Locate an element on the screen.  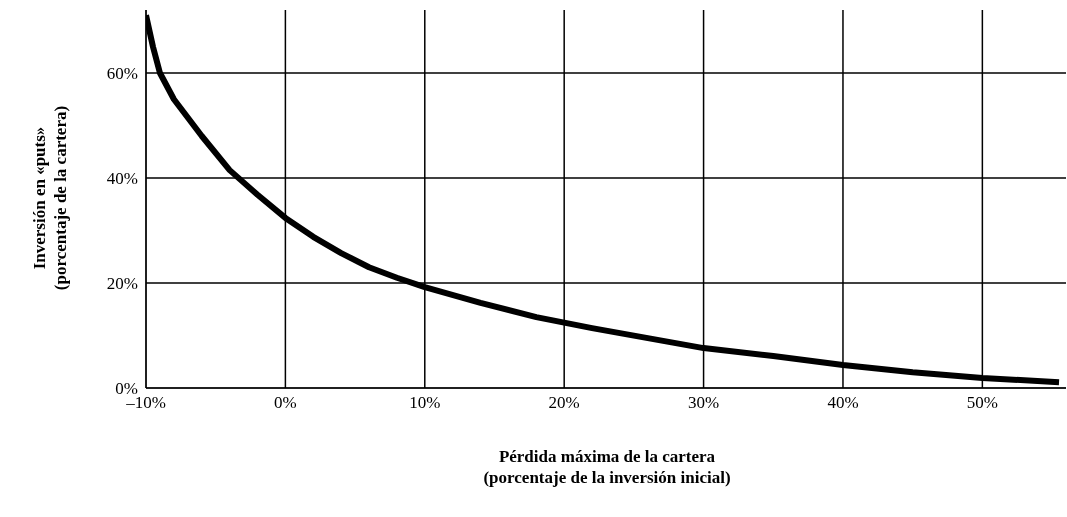
y-axis-title: Inversión en «puts» (porcentaje de la cartera) is located at coordinates (50, 198).